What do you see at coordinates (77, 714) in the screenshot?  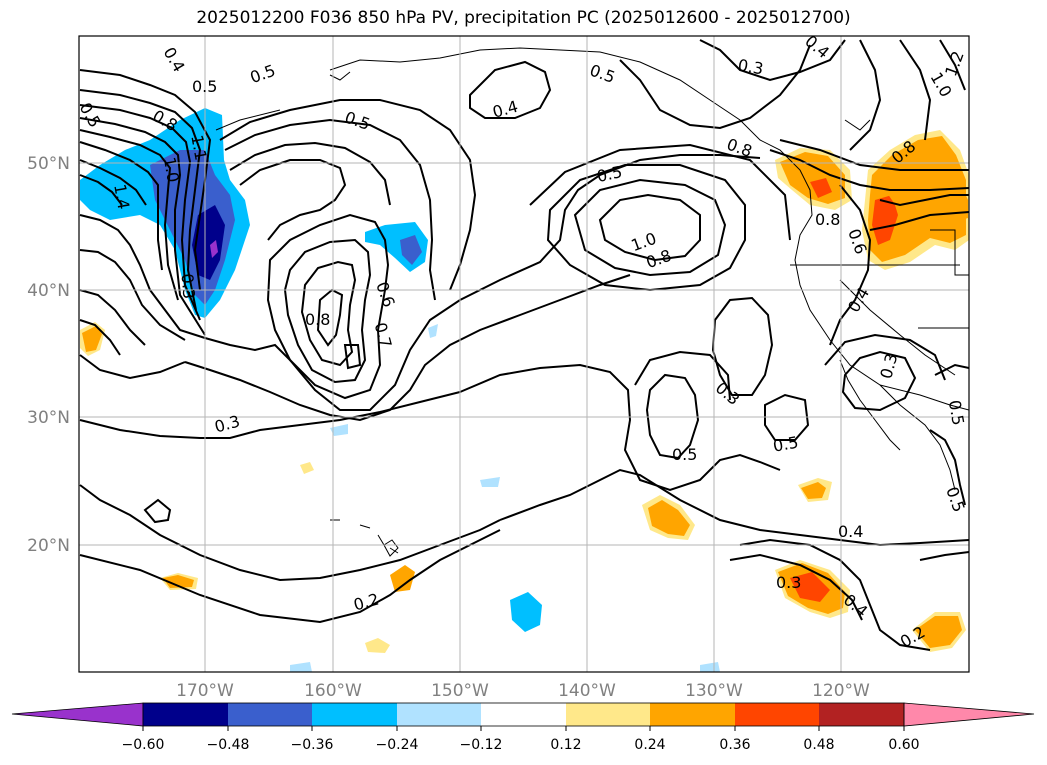 I see `colorbar-extend-low` at bounding box center [77, 714].